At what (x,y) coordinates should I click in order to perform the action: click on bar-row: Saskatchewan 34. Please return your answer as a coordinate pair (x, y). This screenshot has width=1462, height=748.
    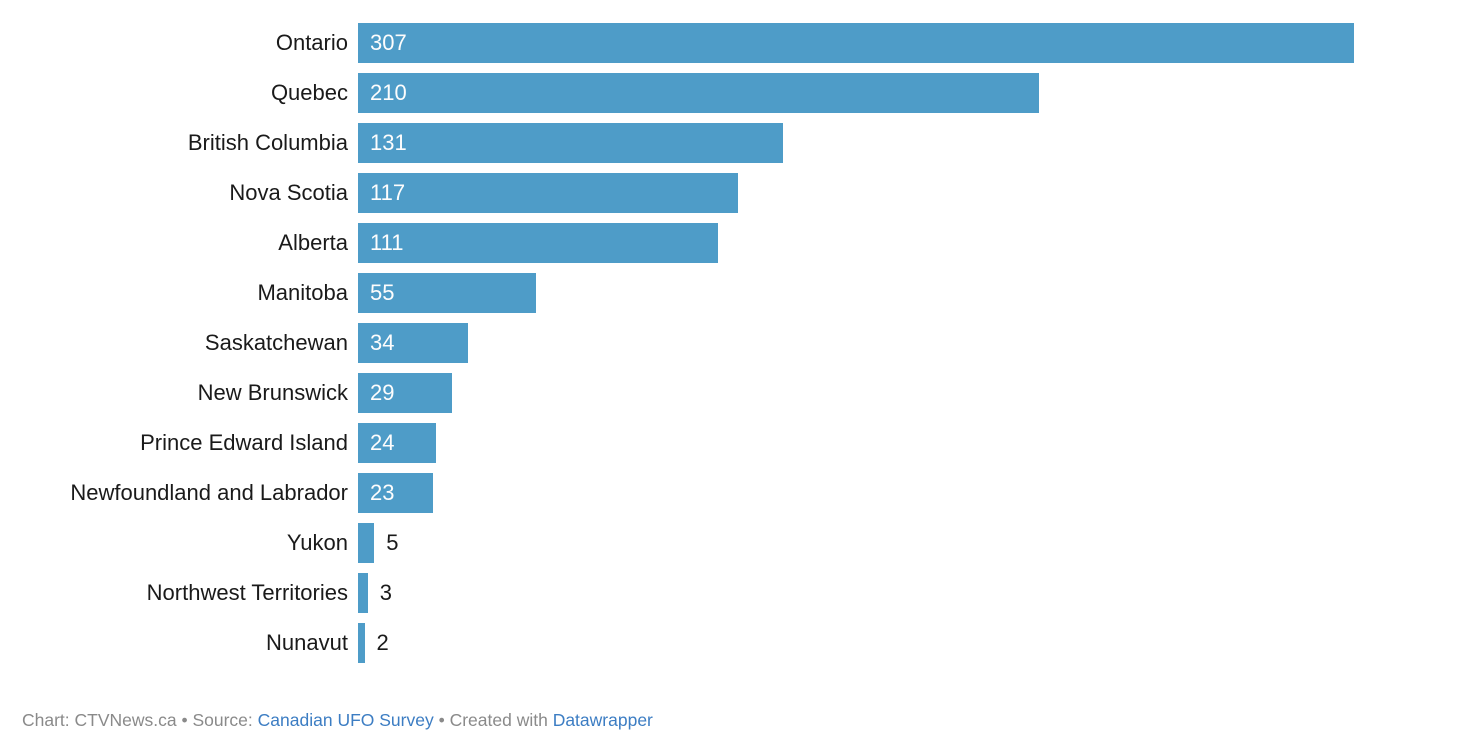
    Looking at the image, I should click on (731, 343).